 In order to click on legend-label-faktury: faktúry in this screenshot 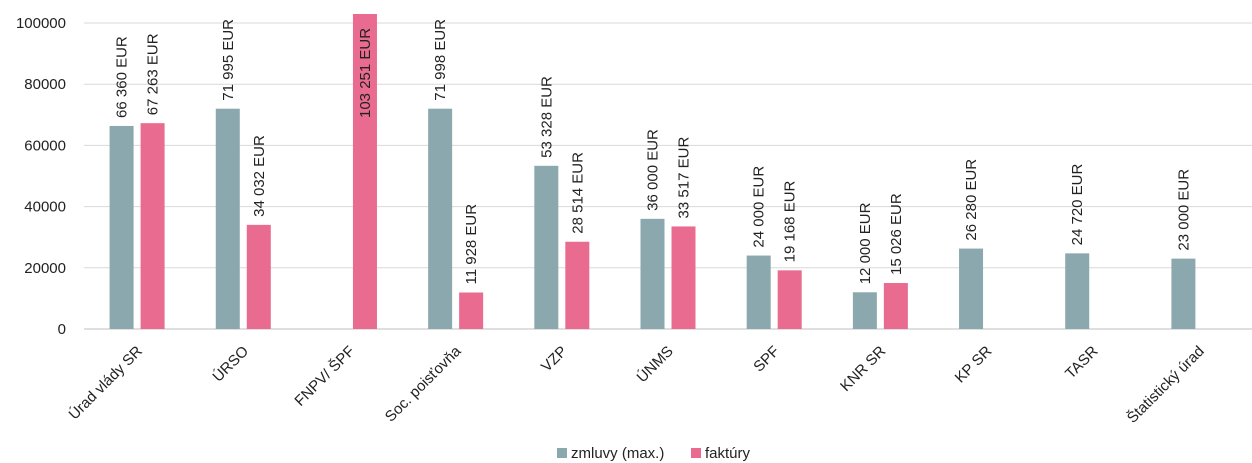, I will do `click(728, 453)`.